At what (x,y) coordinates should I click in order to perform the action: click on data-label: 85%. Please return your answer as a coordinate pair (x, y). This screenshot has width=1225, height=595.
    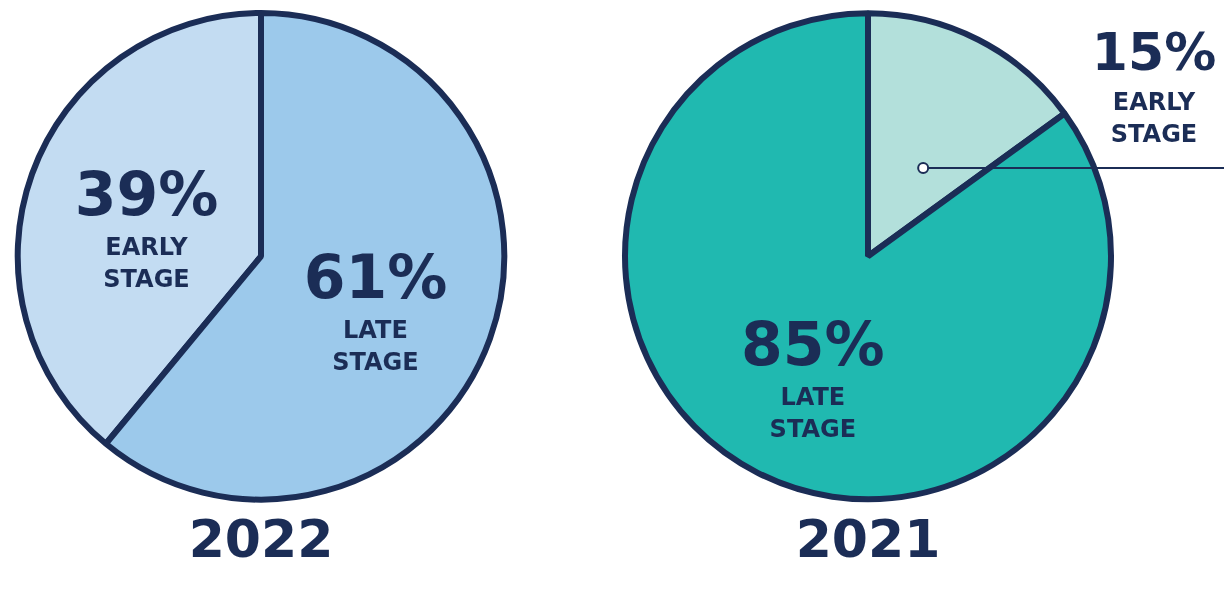
    Looking at the image, I should click on (813, 343).